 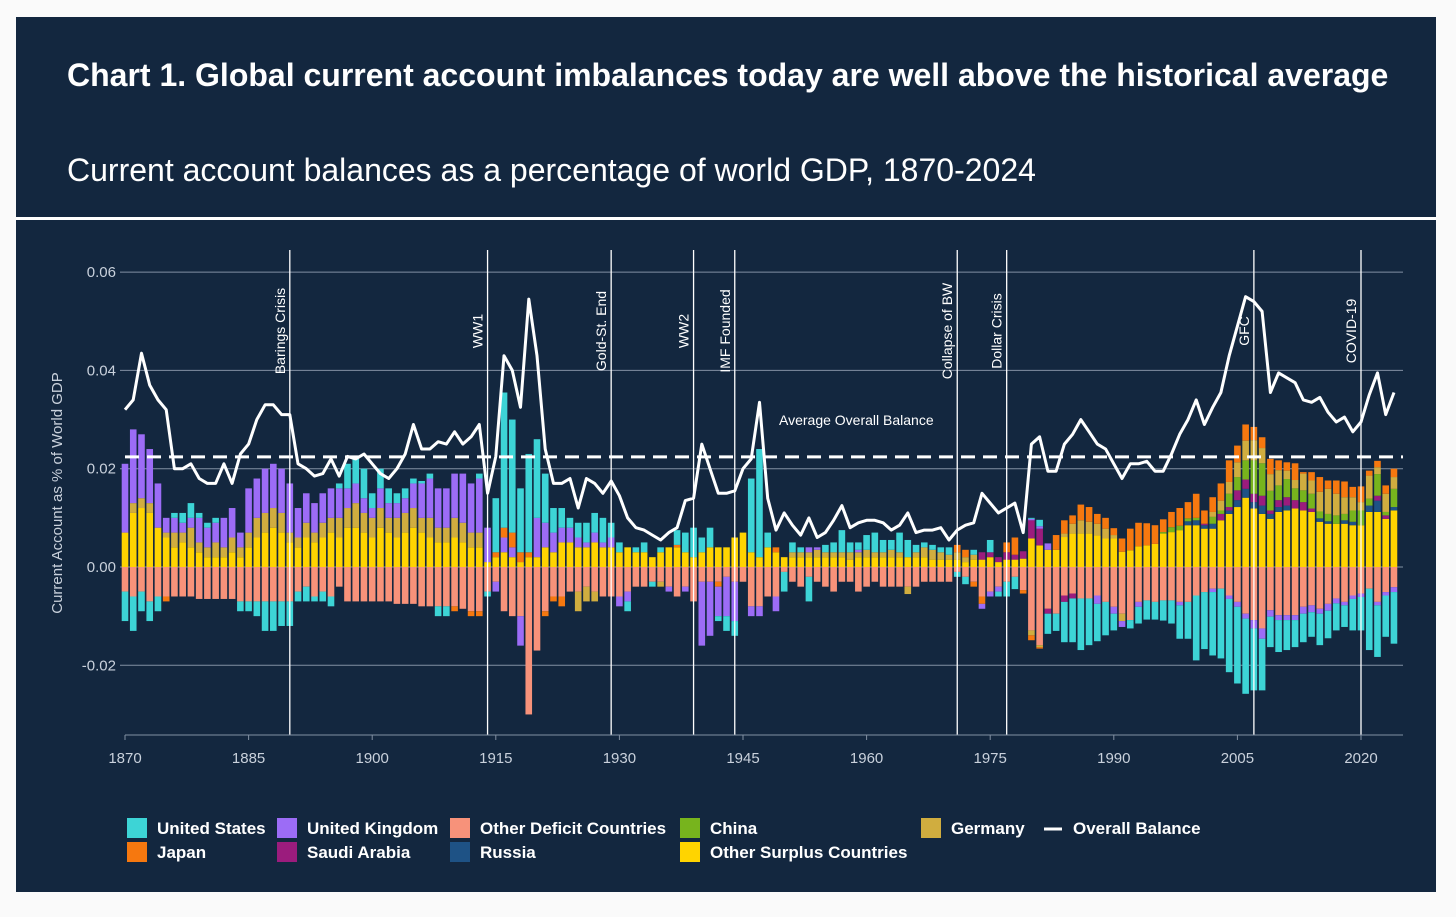 What do you see at coordinates (619, 758) in the screenshot?
I see `x-tick-label: 1930` at bounding box center [619, 758].